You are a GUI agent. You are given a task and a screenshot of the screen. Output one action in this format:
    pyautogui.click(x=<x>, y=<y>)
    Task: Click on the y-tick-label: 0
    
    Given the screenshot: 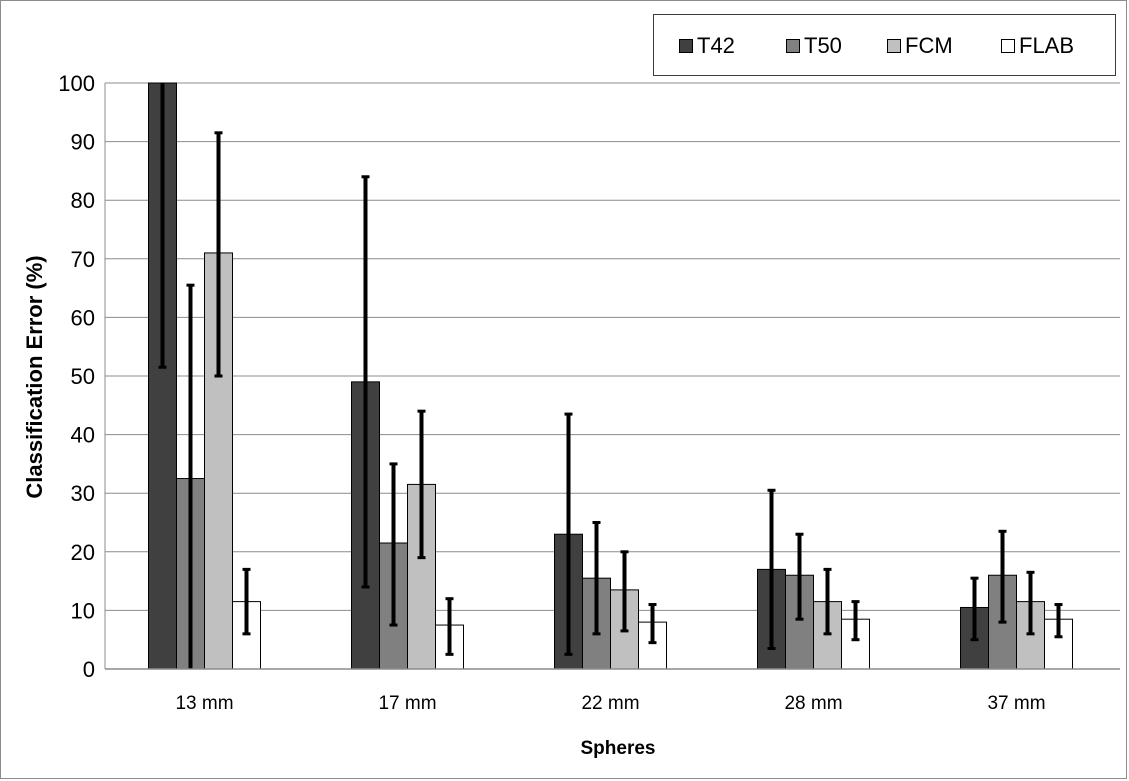 What is the action you would take?
    pyautogui.click(x=89, y=669)
    